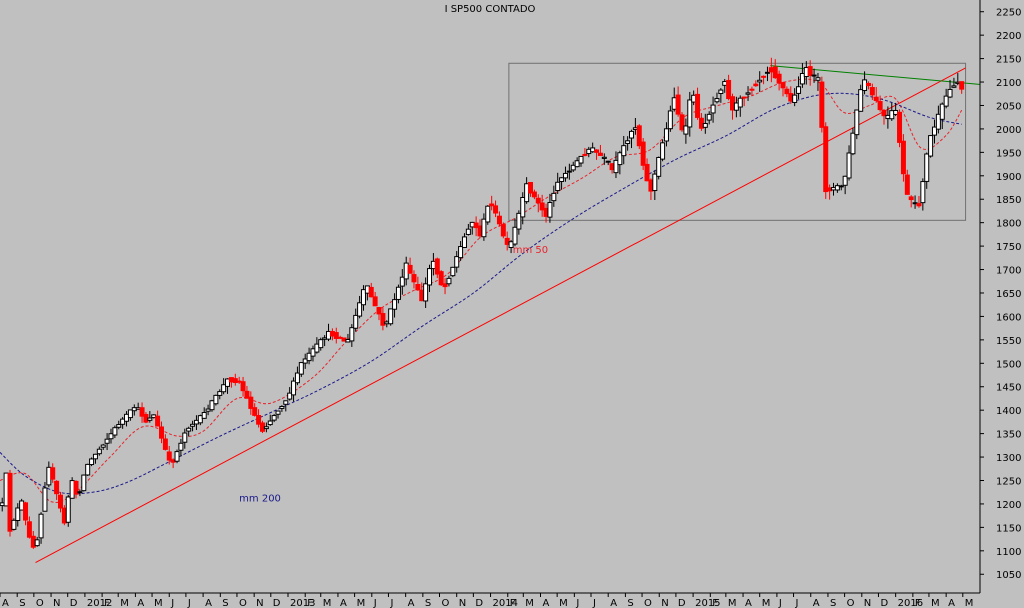 This screenshot has width=1024, height=608. What do you see at coordinates (302, 603) in the screenshot?
I see `x-tick-label: 2013` at bounding box center [302, 603].